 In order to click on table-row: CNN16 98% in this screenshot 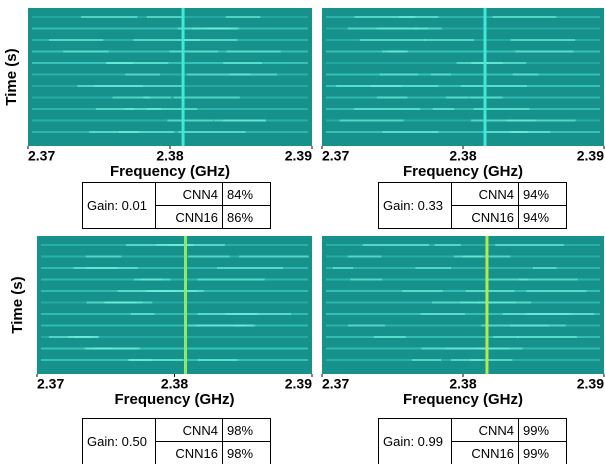, I will do `click(177, 452)`.